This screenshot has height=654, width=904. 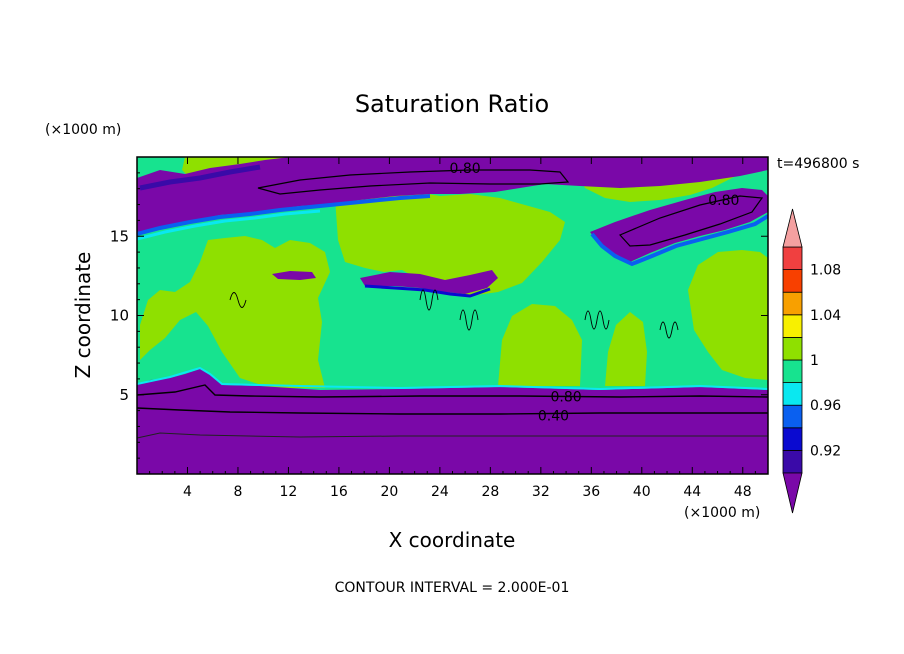 I want to click on colorbar-under-arrow, so click(x=792, y=493).